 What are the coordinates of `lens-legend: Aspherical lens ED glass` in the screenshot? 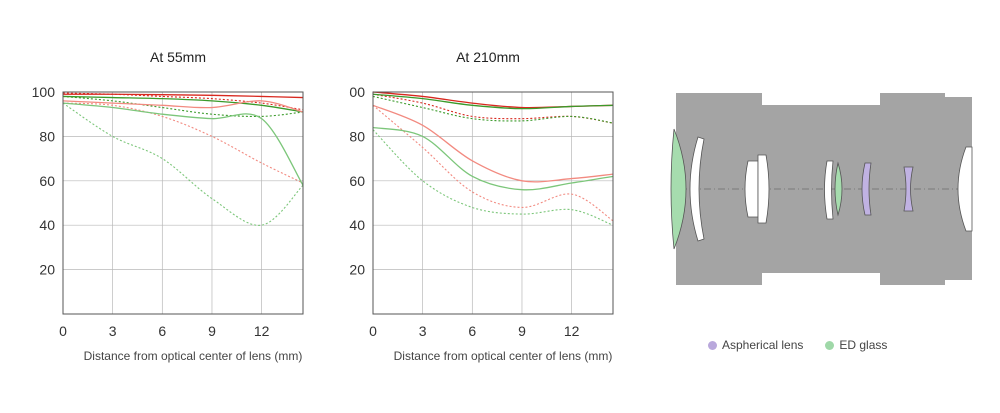 It's located at (797, 345).